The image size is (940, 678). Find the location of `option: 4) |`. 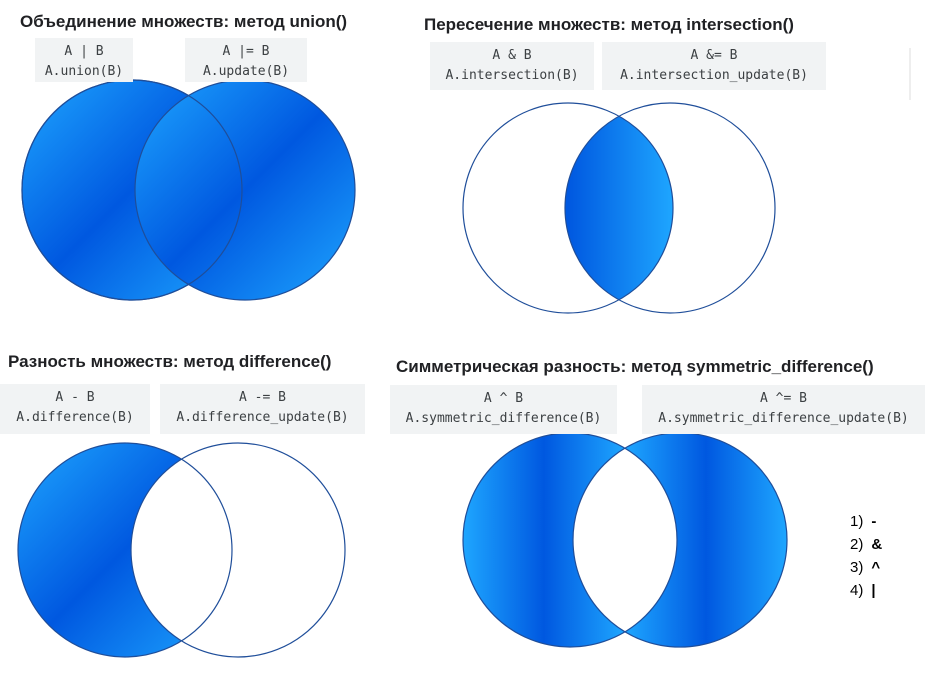

option: 4) | is located at coordinates (863, 590).